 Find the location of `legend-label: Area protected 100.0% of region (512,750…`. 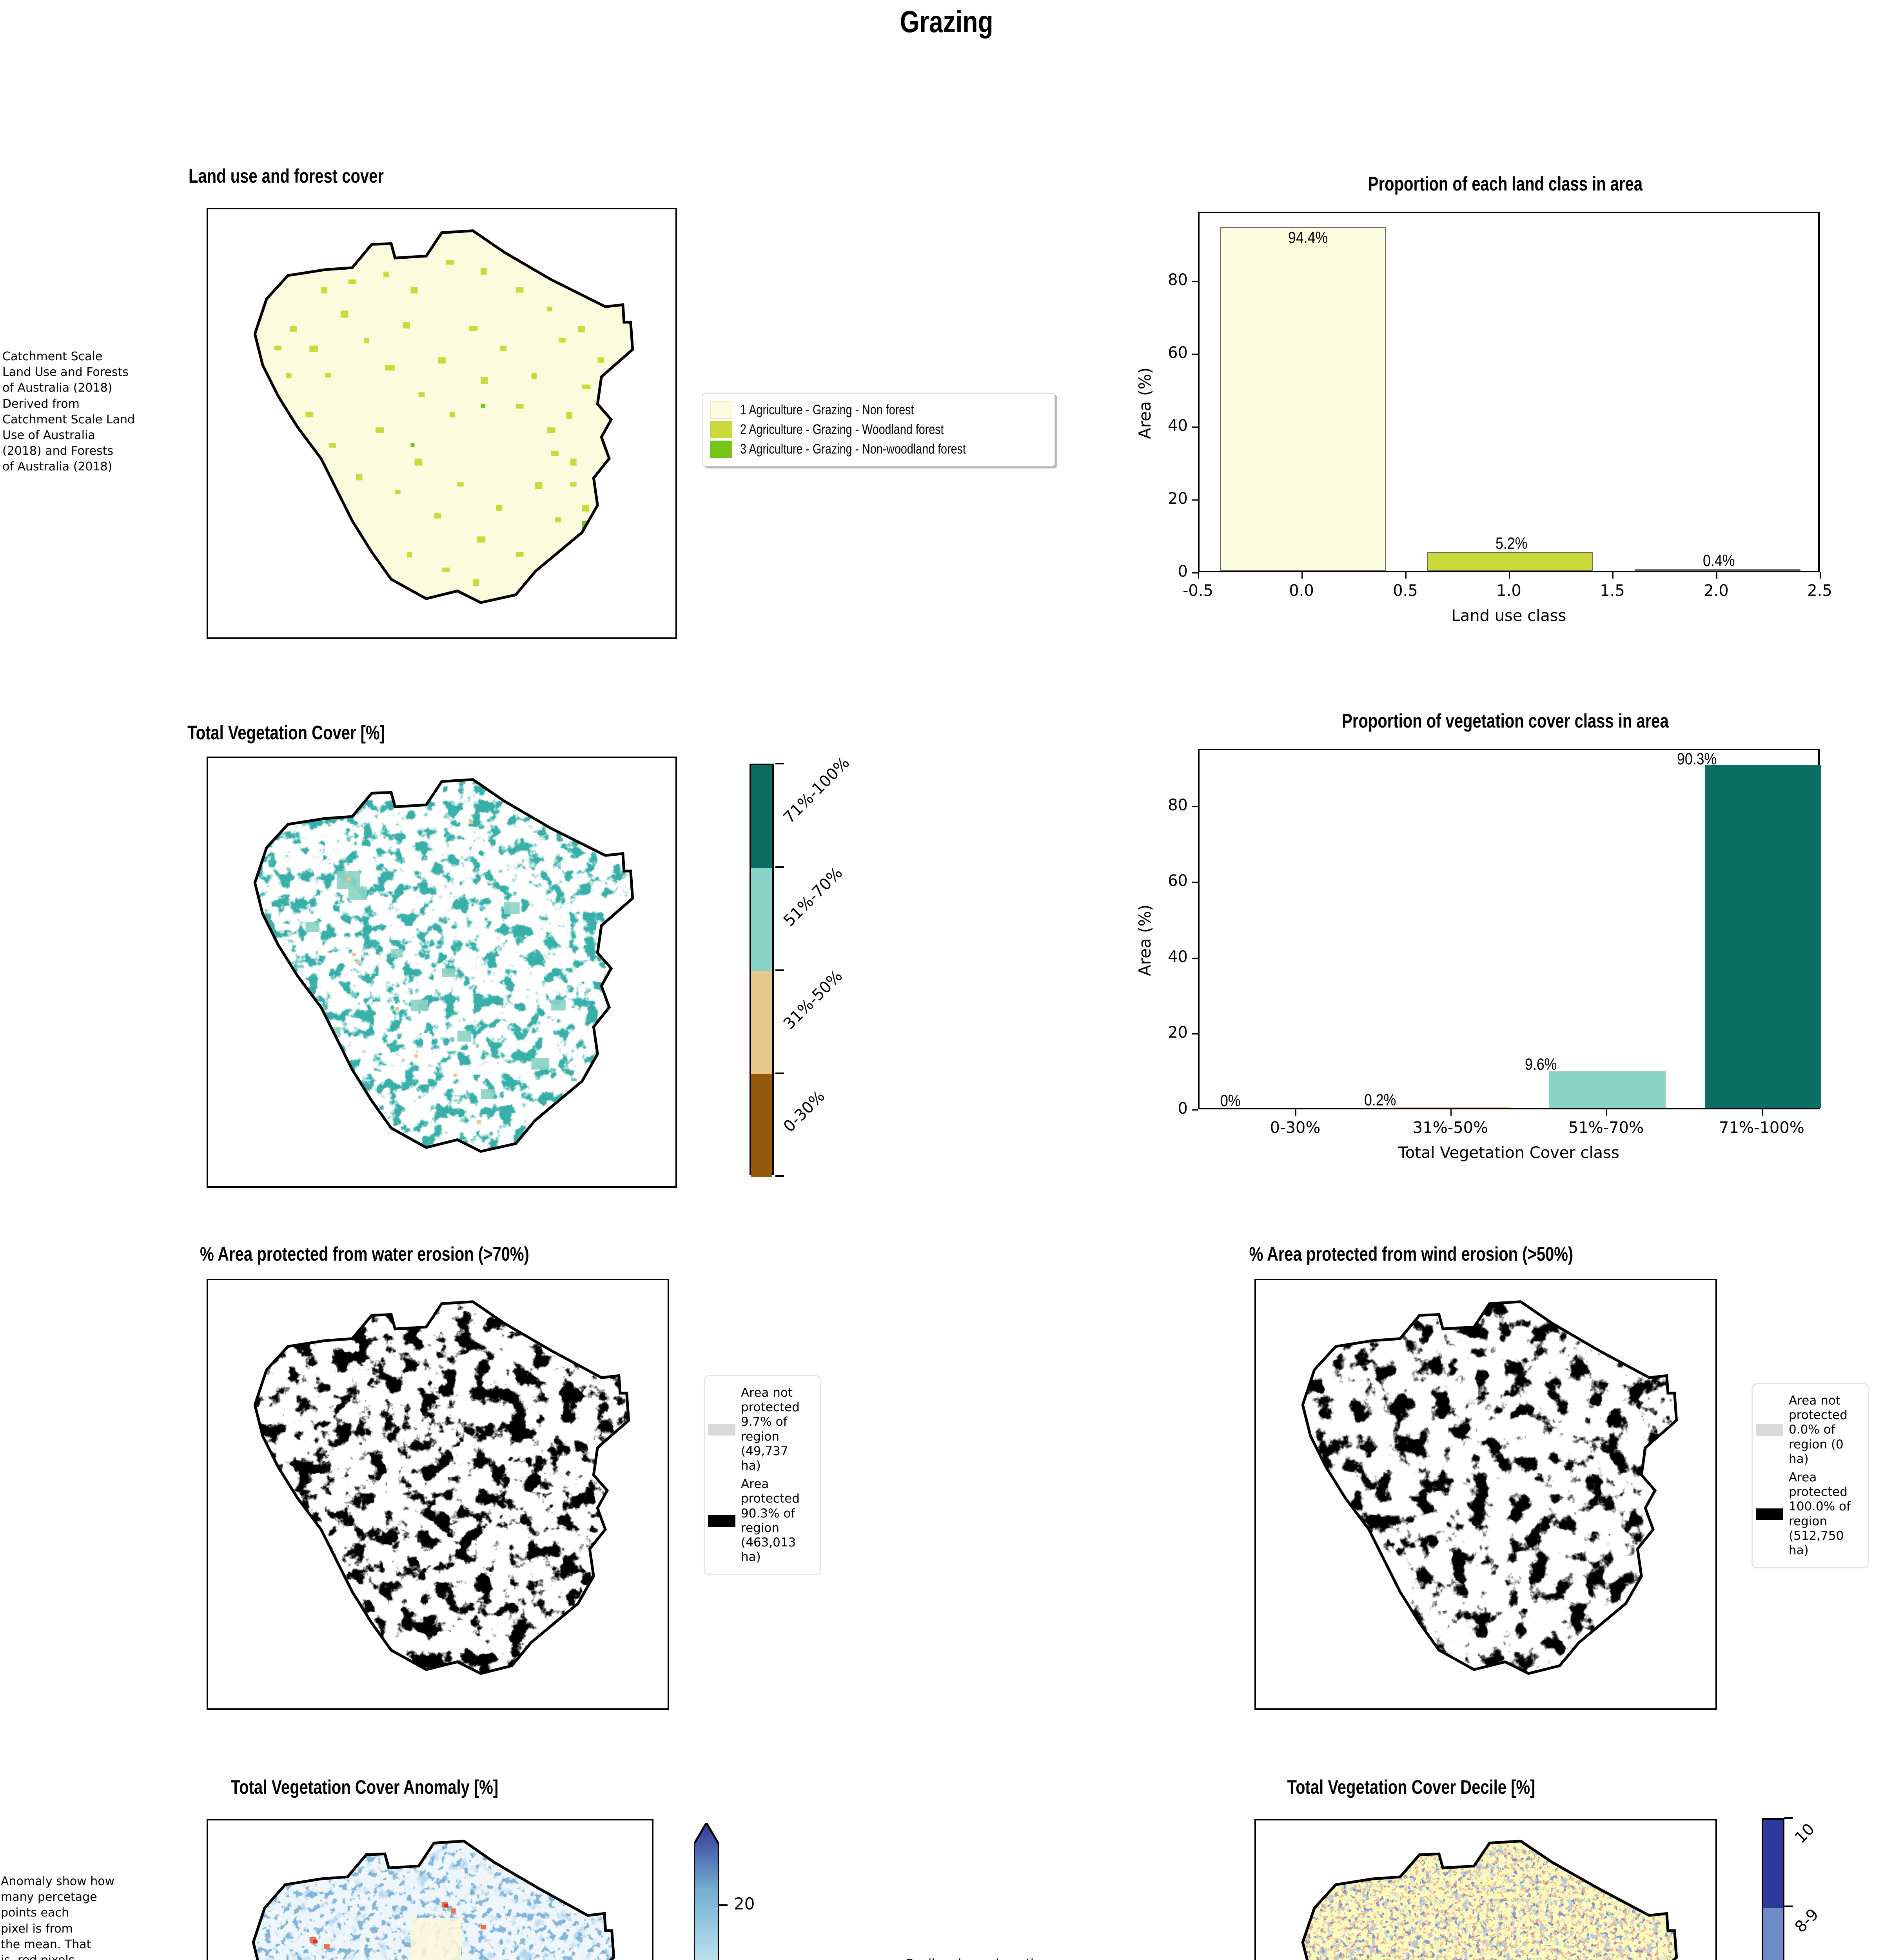

legend-label: Area protected 100.0% of region (512,750… is located at coordinates (1820, 1513).